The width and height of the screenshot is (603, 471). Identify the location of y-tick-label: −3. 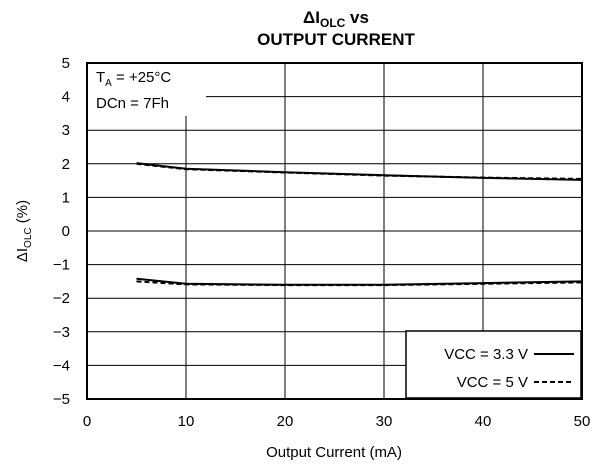
(61, 332).